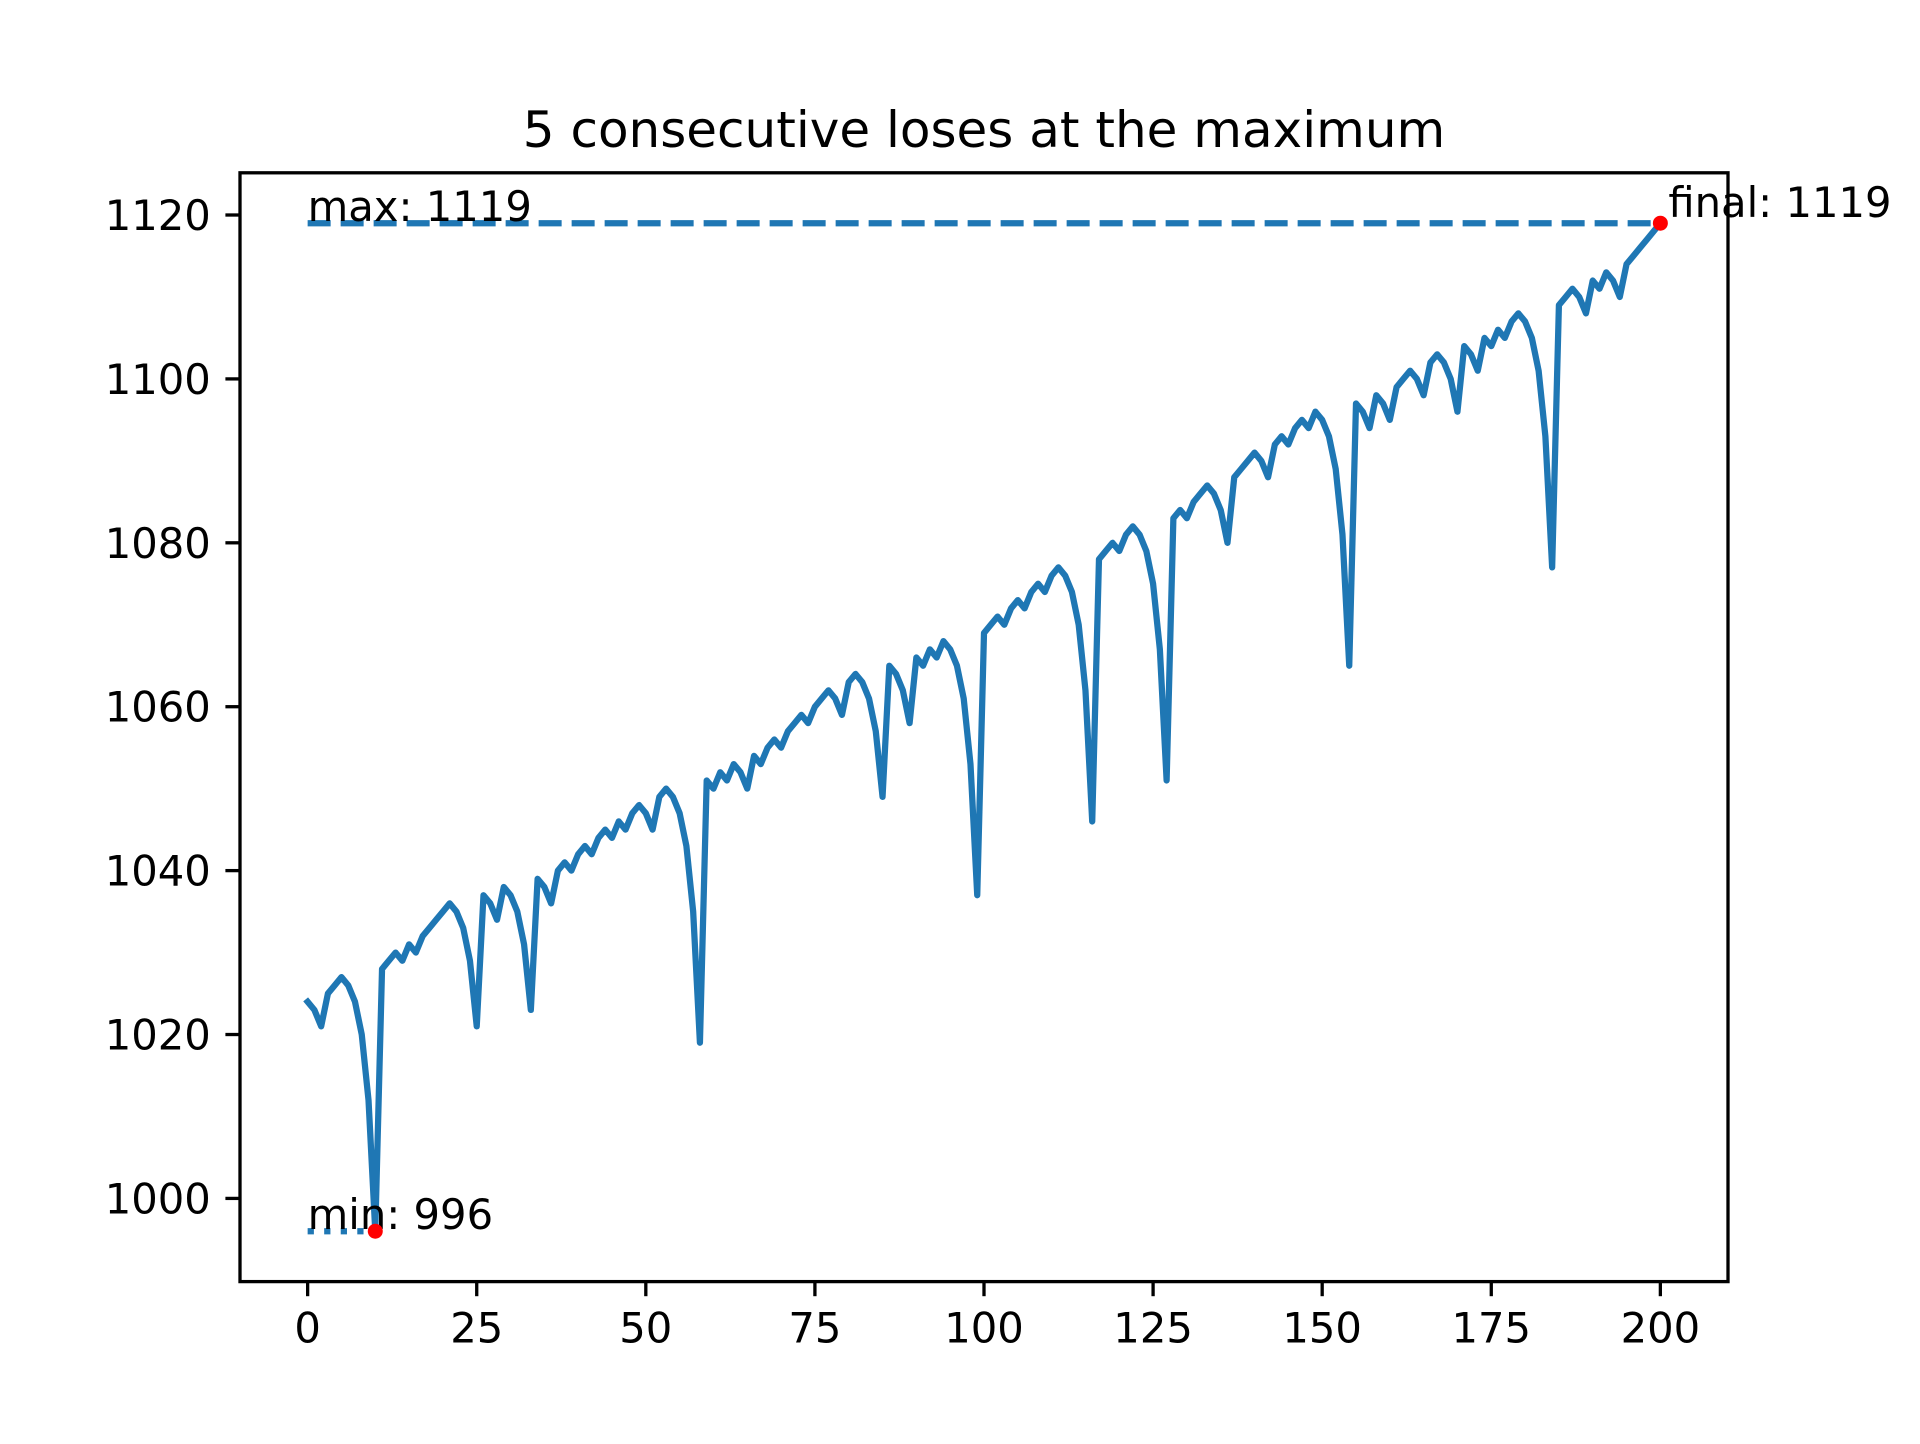 This screenshot has height=1444, width=1920. I want to click on x-tick-label: 100, so click(984, 1327).